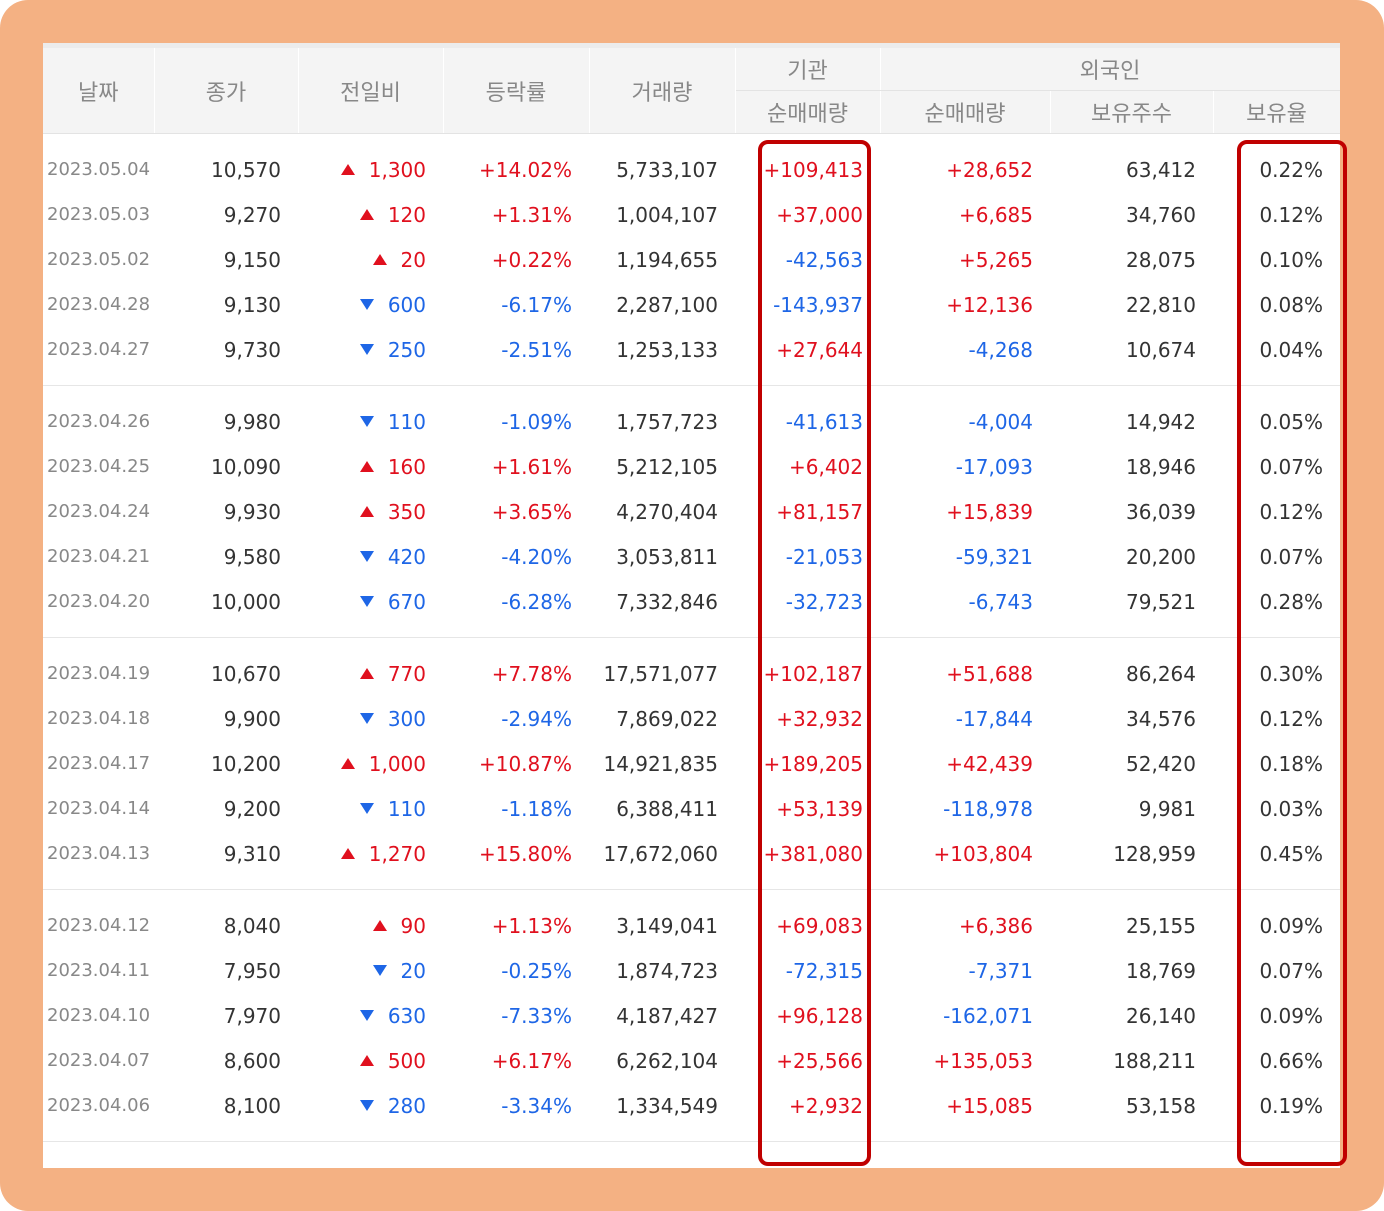  Describe the element at coordinates (1161, 169) in the screenshot. I see `cell-foreign-shares: 63,412` at that location.